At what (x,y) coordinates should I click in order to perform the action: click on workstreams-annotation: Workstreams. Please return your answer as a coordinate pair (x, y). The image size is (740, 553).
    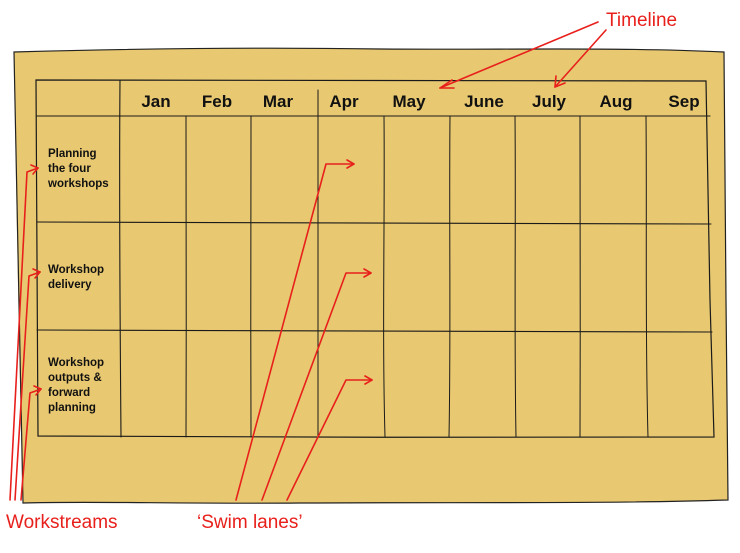
    Looking at the image, I should click on (62, 522).